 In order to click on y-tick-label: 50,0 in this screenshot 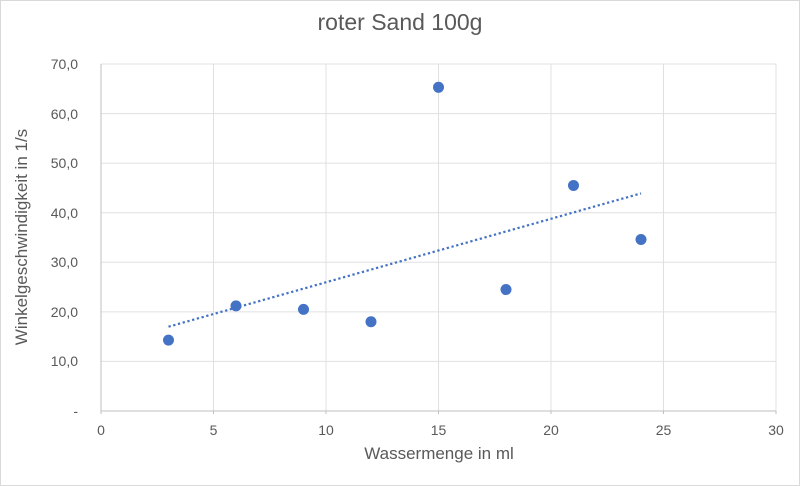, I will do `click(64, 163)`.